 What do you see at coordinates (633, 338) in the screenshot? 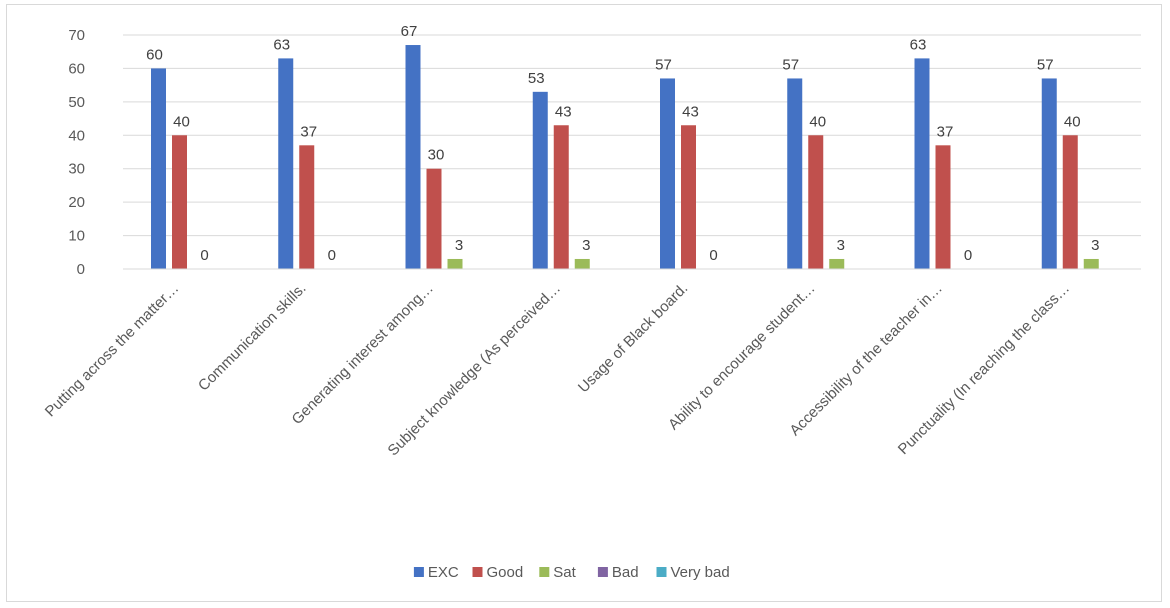
I see `category-label: Usage of Black board.` at bounding box center [633, 338].